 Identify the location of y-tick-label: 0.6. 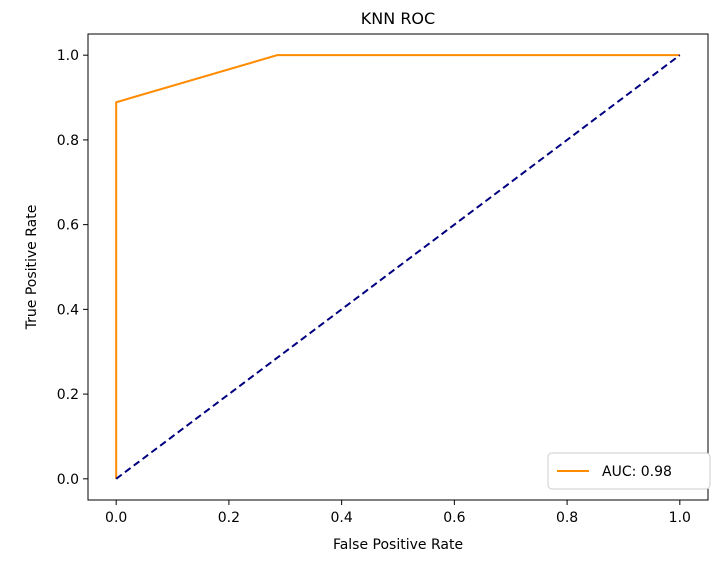
(68, 226).